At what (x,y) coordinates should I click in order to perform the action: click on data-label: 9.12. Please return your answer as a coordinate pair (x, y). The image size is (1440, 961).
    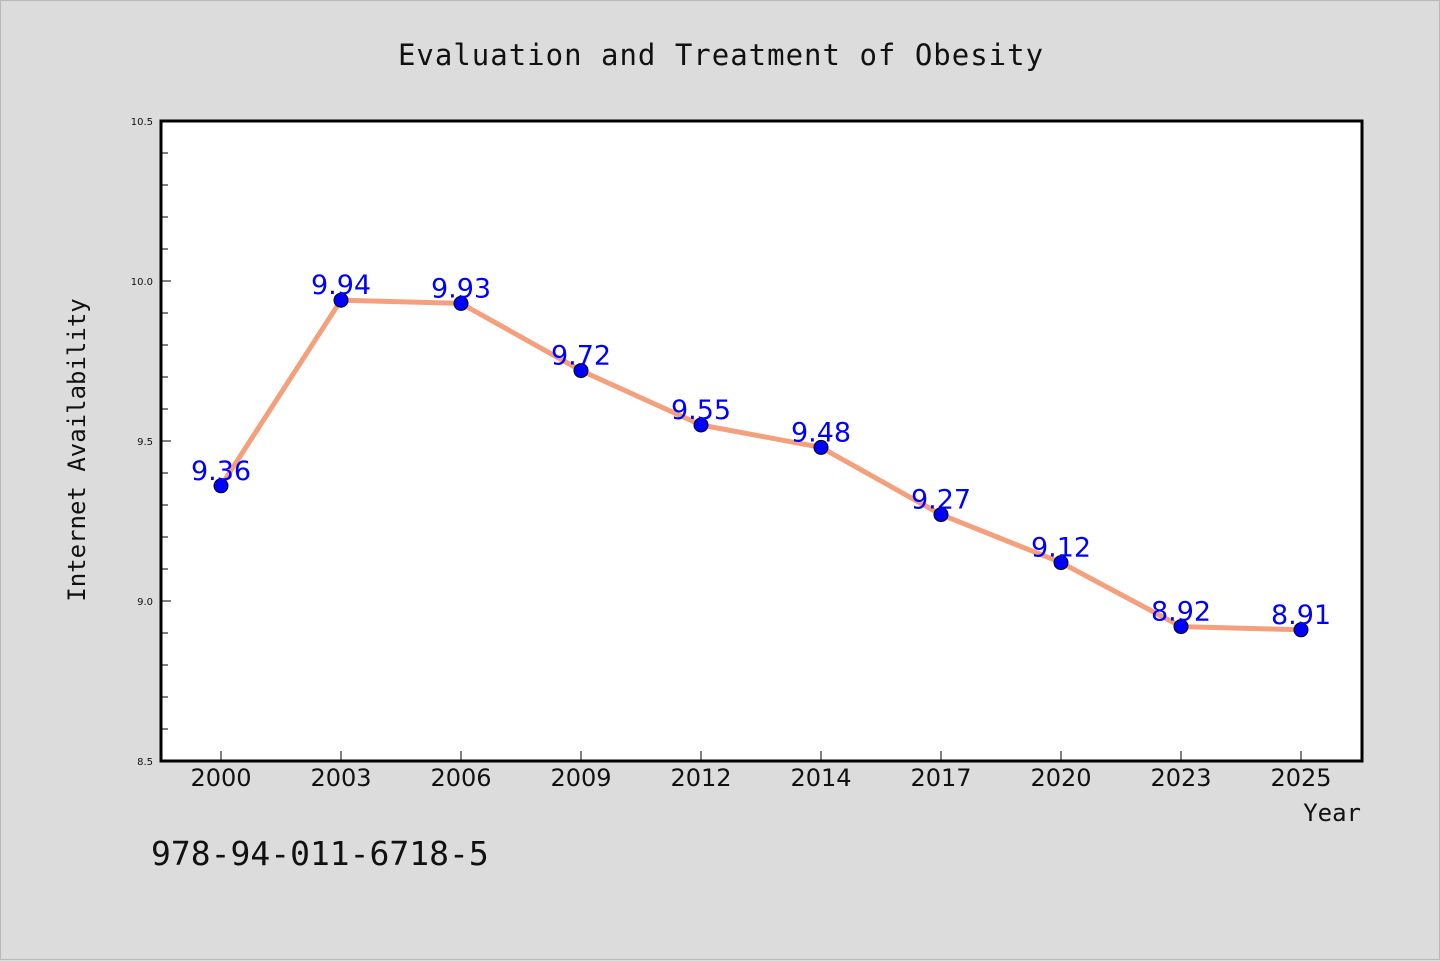
    Looking at the image, I should click on (1061, 548).